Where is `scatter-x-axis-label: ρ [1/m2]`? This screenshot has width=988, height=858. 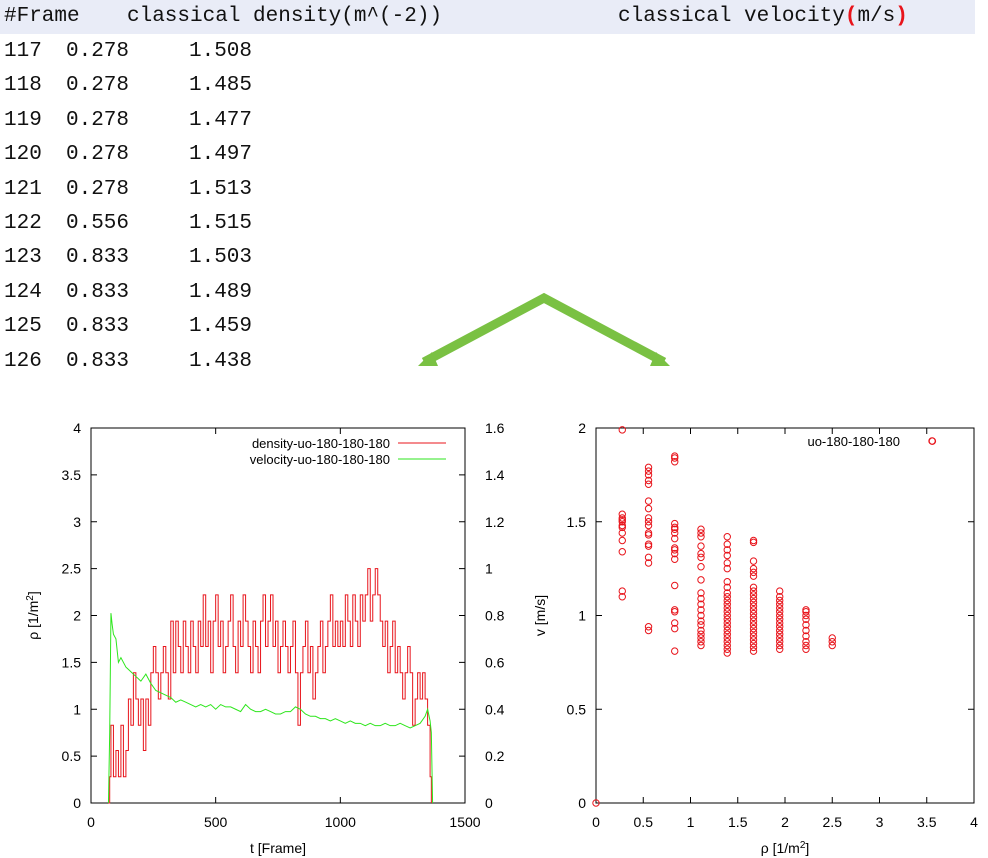
scatter-x-axis-label: ρ [1/m2] is located at coordinates (785, 848).